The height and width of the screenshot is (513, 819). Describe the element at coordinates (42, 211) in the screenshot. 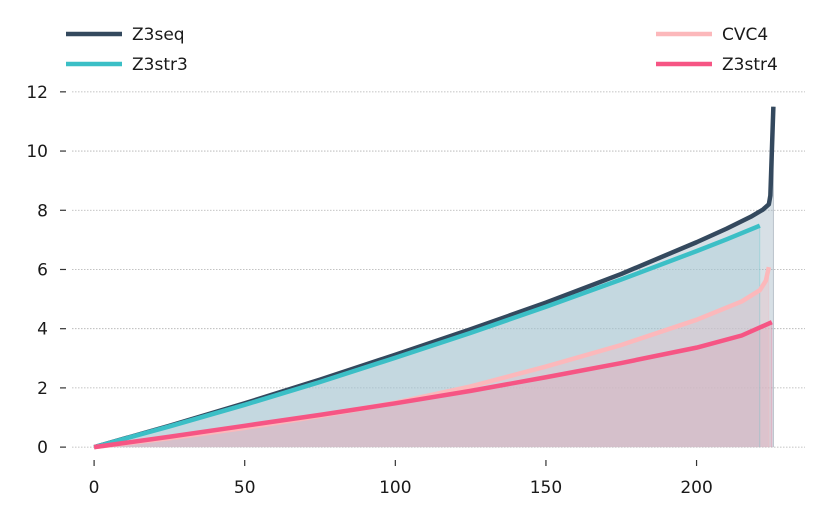

I see `y-tick-label: 8` at that location.